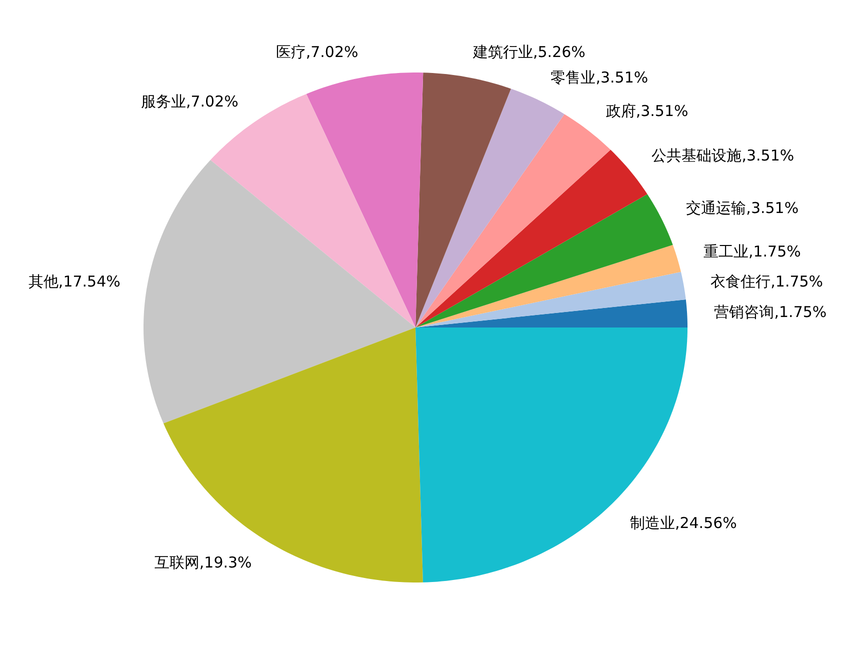  Describe the element at coordinates (770, 312) in the screenshot. I see `slice-label: 营销咨询,1.75%` at that location.